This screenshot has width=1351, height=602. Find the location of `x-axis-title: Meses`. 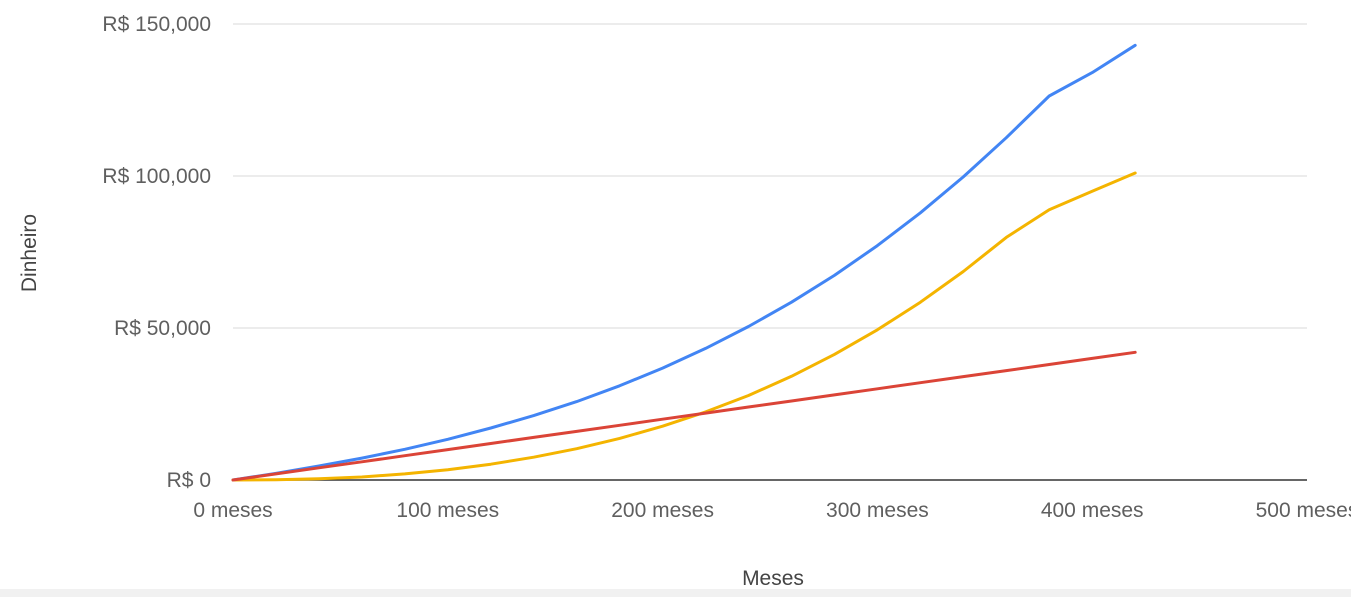

x-axis-title: Meses is located at coordinates (773, 578).